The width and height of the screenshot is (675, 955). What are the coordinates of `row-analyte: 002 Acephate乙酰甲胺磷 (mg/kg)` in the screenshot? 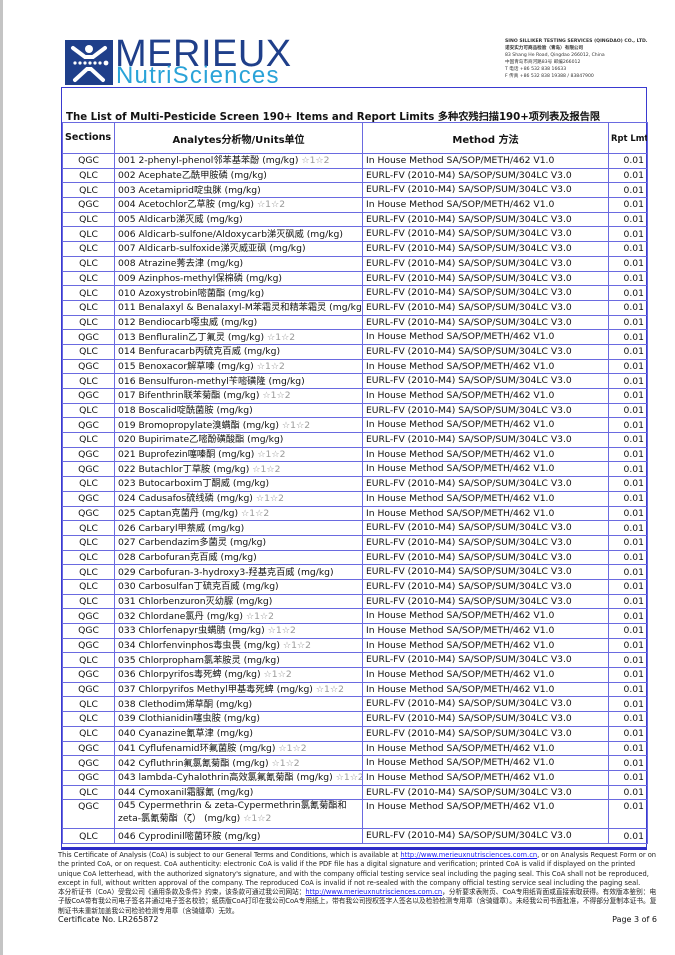 It's located at (238, 175).